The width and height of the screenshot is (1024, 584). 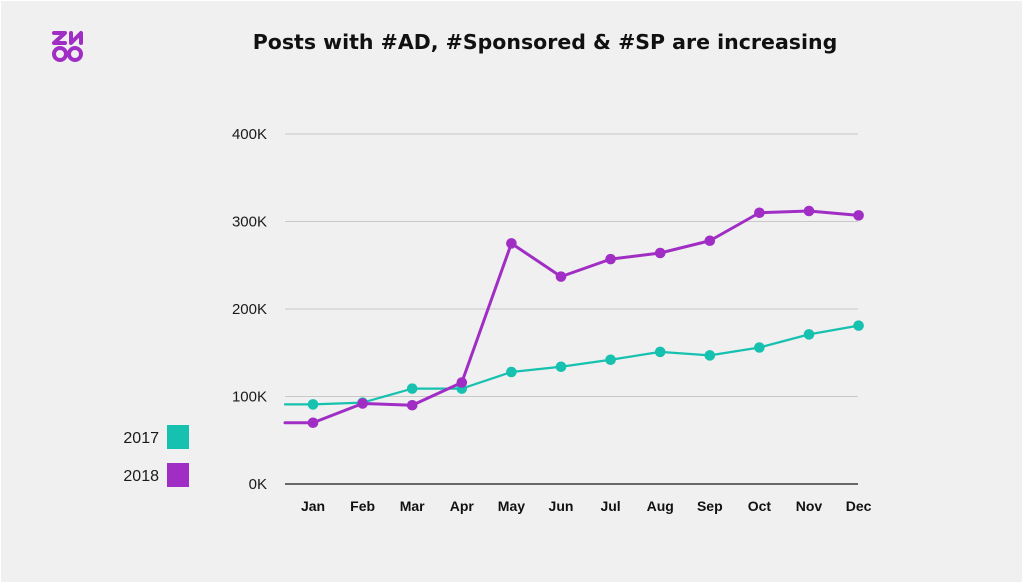 What do you see at coordinates (249, 222) in the screenshot?
I see `y-tick-label: 300K` at bounding box center [249, 222].